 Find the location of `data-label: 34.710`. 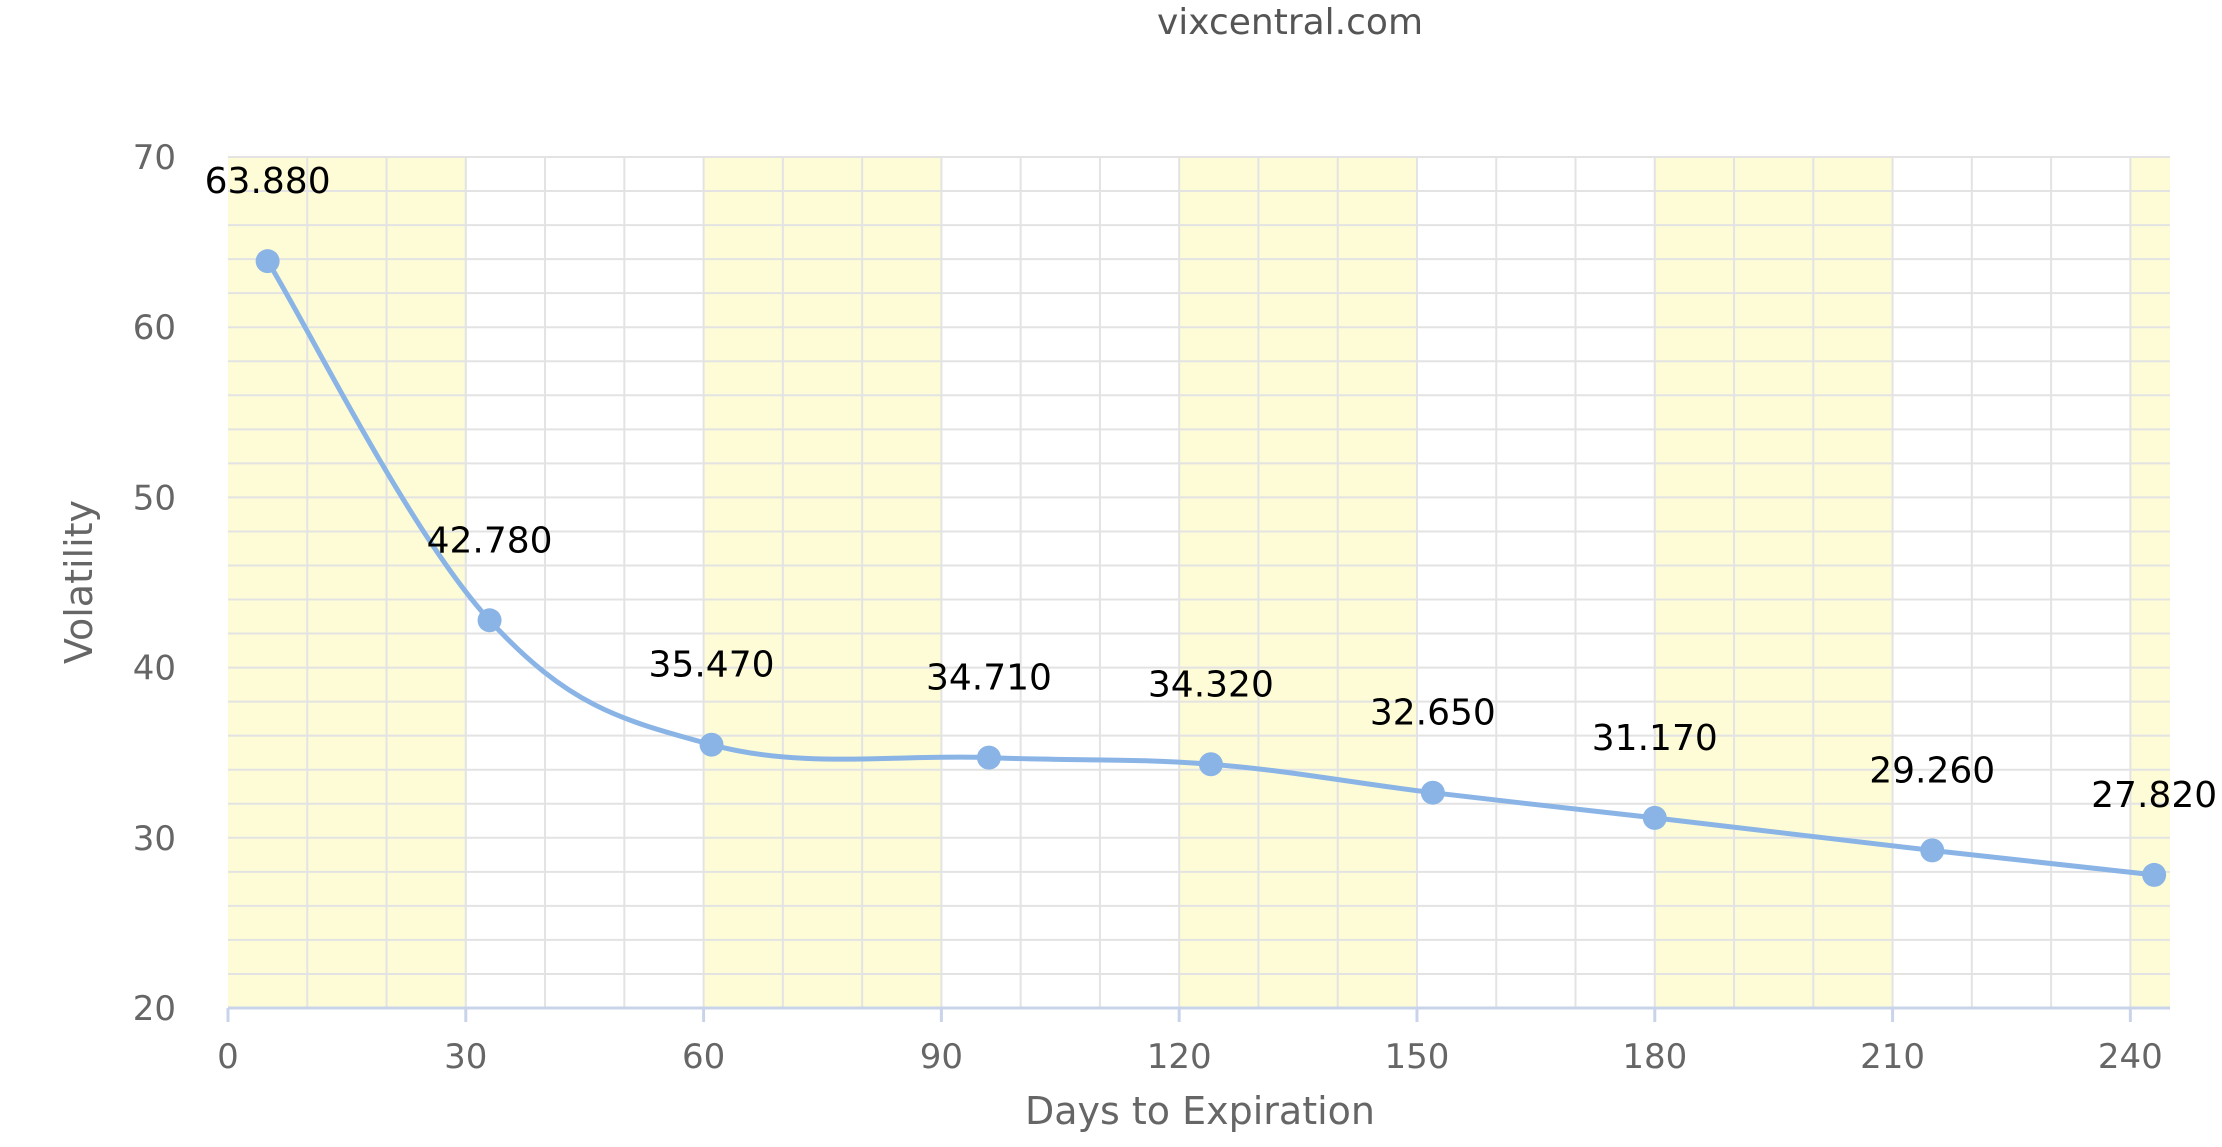

data-label: 34.710 is located at coordinates (989, 678).